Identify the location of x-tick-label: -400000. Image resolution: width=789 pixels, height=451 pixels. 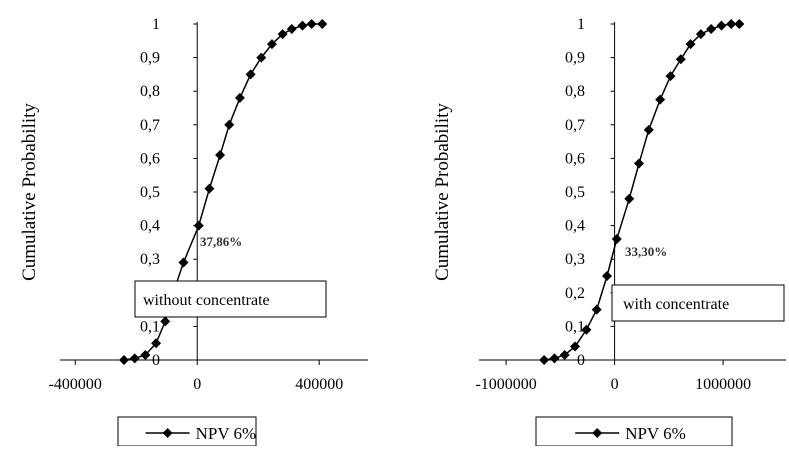
(75, 384).